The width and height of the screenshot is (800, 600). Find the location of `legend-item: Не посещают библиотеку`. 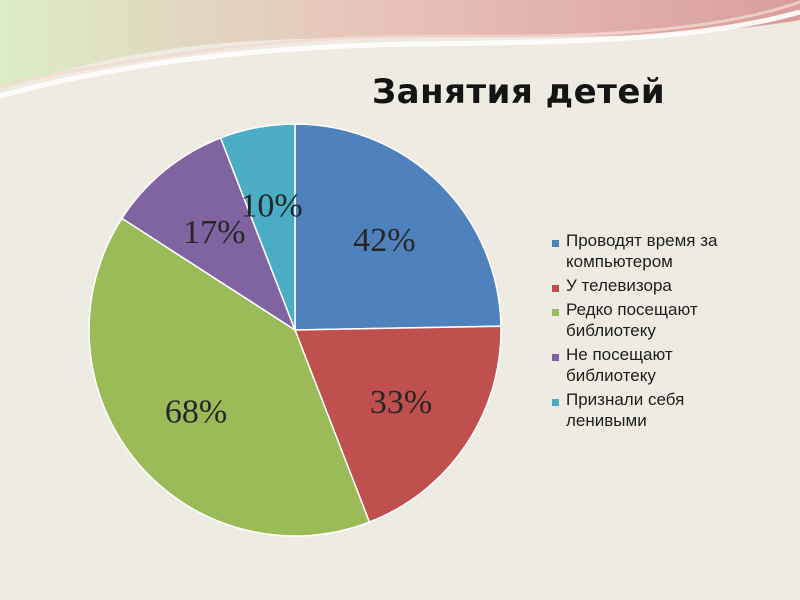

legend-item: Не посещают библиотеку is located at coordinates (672, 365).